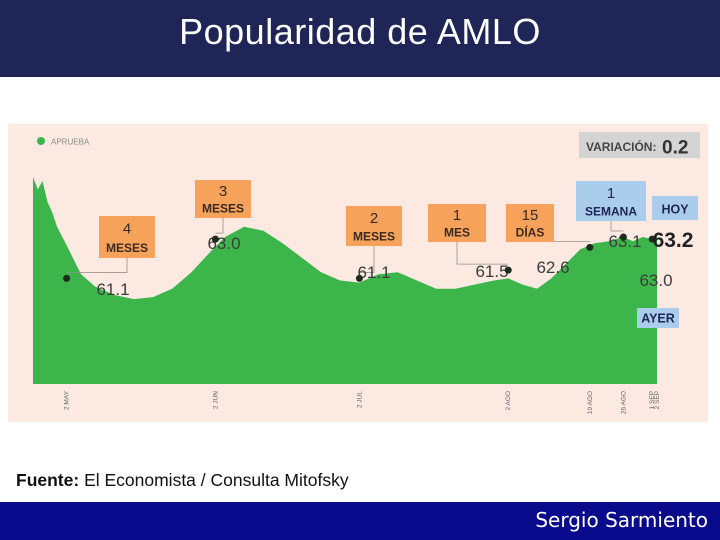  What do you see at coordinates (621, 146) in the screenshot?
I see `variation-label: VARIACIÓN:` at bounding box center [621, 146].